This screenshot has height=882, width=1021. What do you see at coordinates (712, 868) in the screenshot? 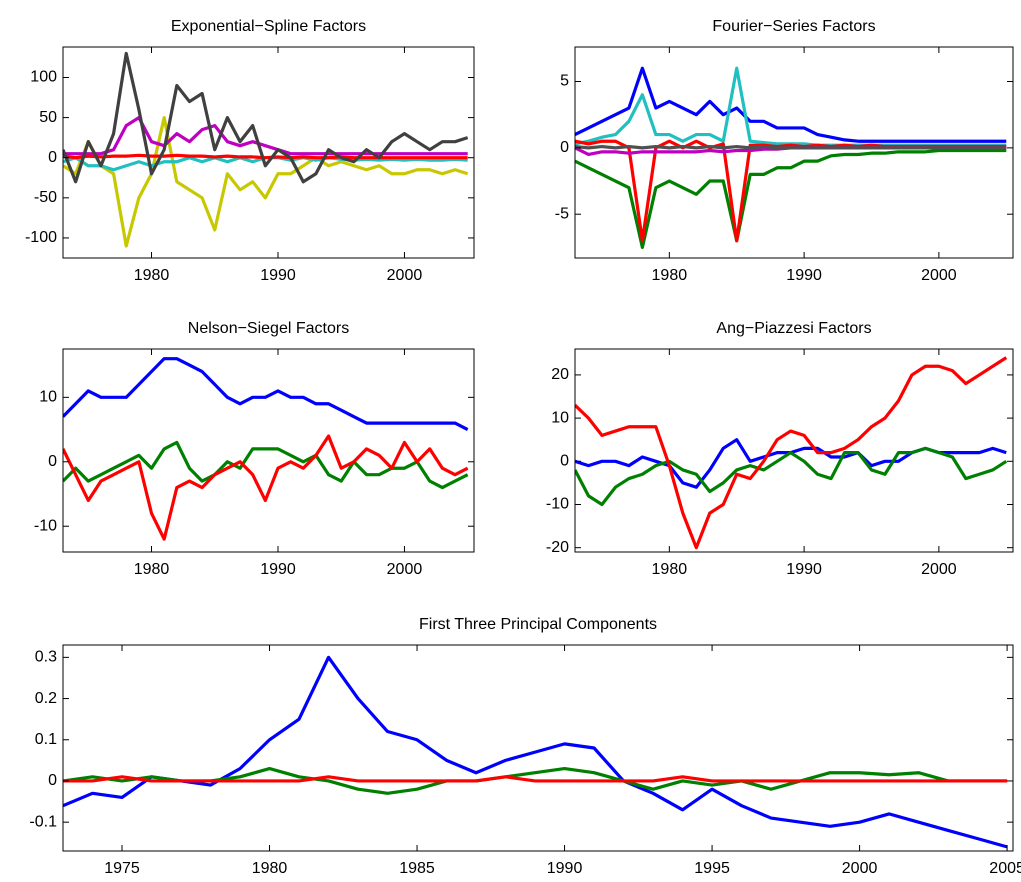
I see `x-tick-label: 1995` at bounding box center [712, 868].